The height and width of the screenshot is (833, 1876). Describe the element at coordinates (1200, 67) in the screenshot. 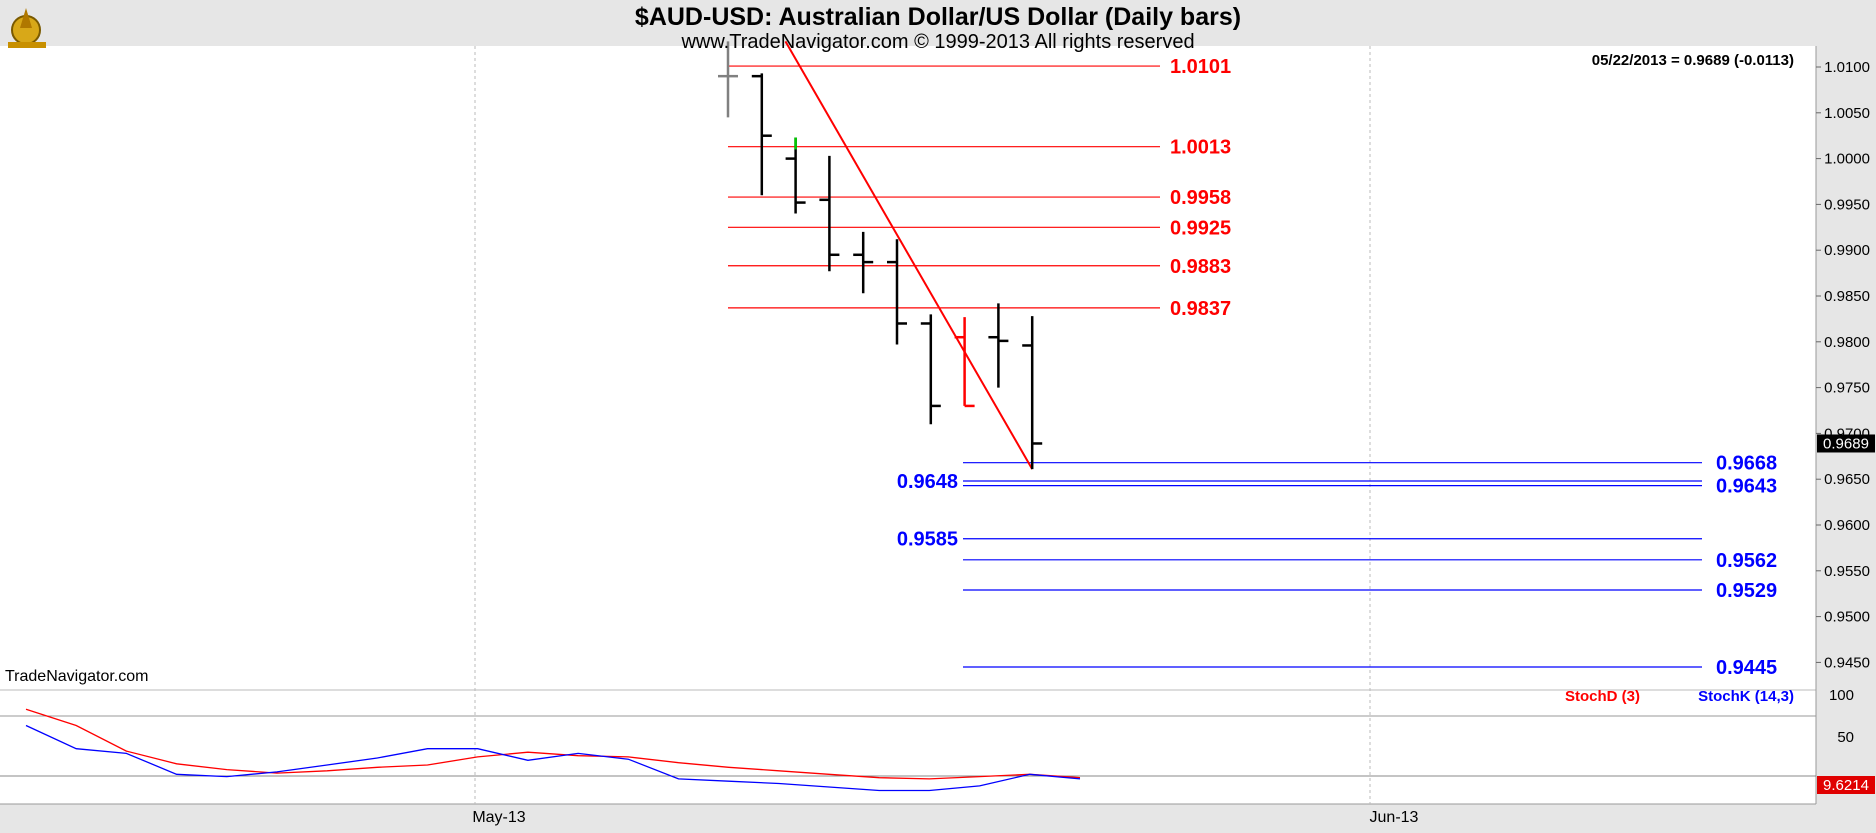

I see `resistance-label: 1.0101` at that location.